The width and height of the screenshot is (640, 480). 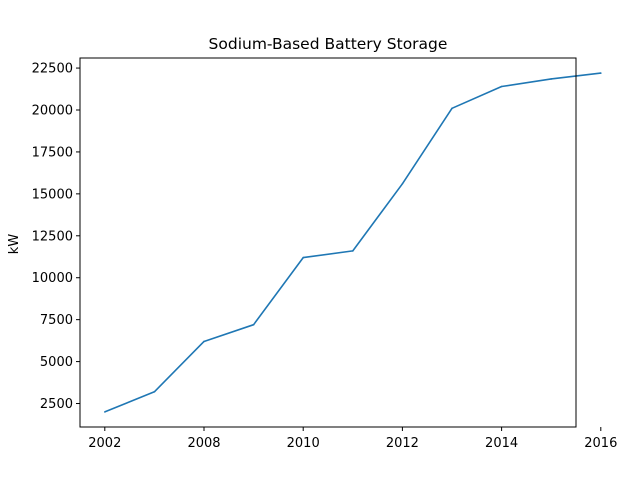 What do you see at coordinates (14, 244) in the screenshot?
I see `y-axis-label: kW` at bounding box center [14, 244].